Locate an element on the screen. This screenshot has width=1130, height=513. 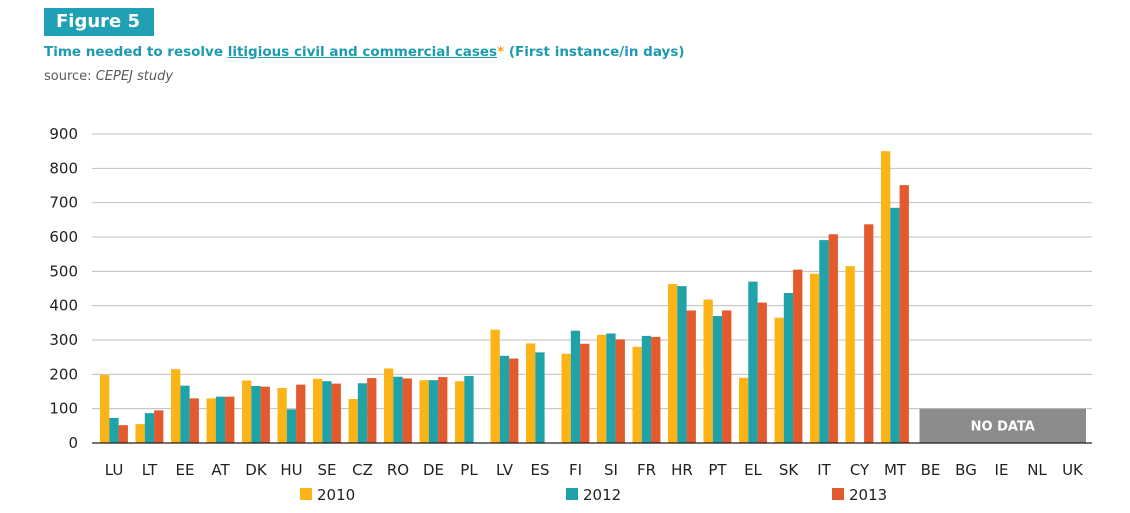
bar-2012-pl is located at coordinates (469, 409).